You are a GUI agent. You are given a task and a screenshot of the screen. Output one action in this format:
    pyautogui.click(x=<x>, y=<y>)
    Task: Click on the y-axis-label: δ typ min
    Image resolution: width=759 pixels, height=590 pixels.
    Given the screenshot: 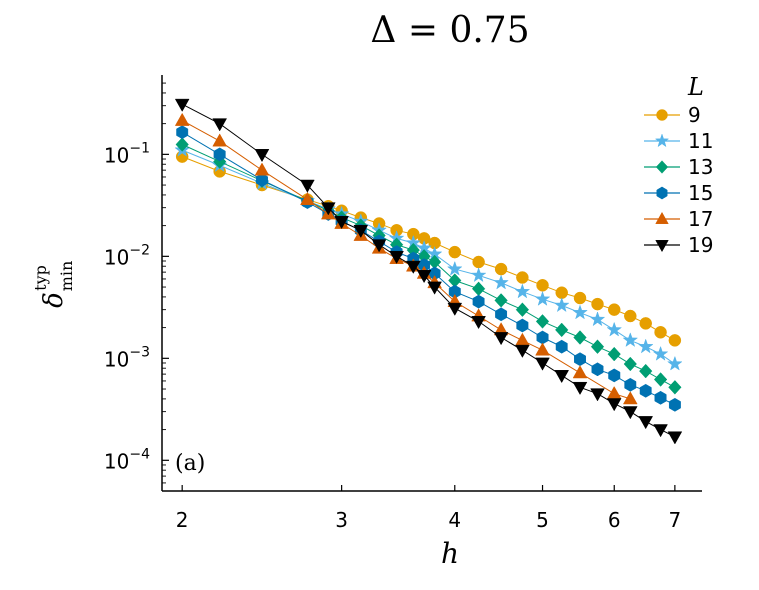 What is the action you would take?
    pyautogui.click(x=53, y=284)
    